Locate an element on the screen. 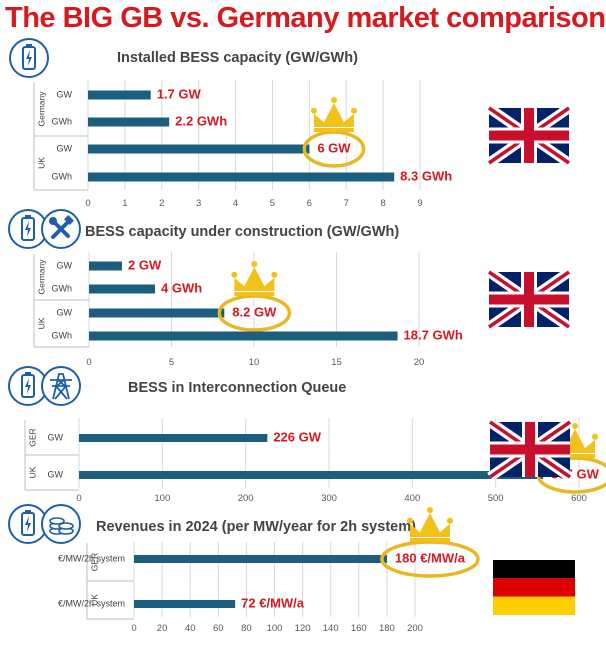 This screenshot has height=651, width=606. x-tick-label: 120 is located at coordinates (303, 628).